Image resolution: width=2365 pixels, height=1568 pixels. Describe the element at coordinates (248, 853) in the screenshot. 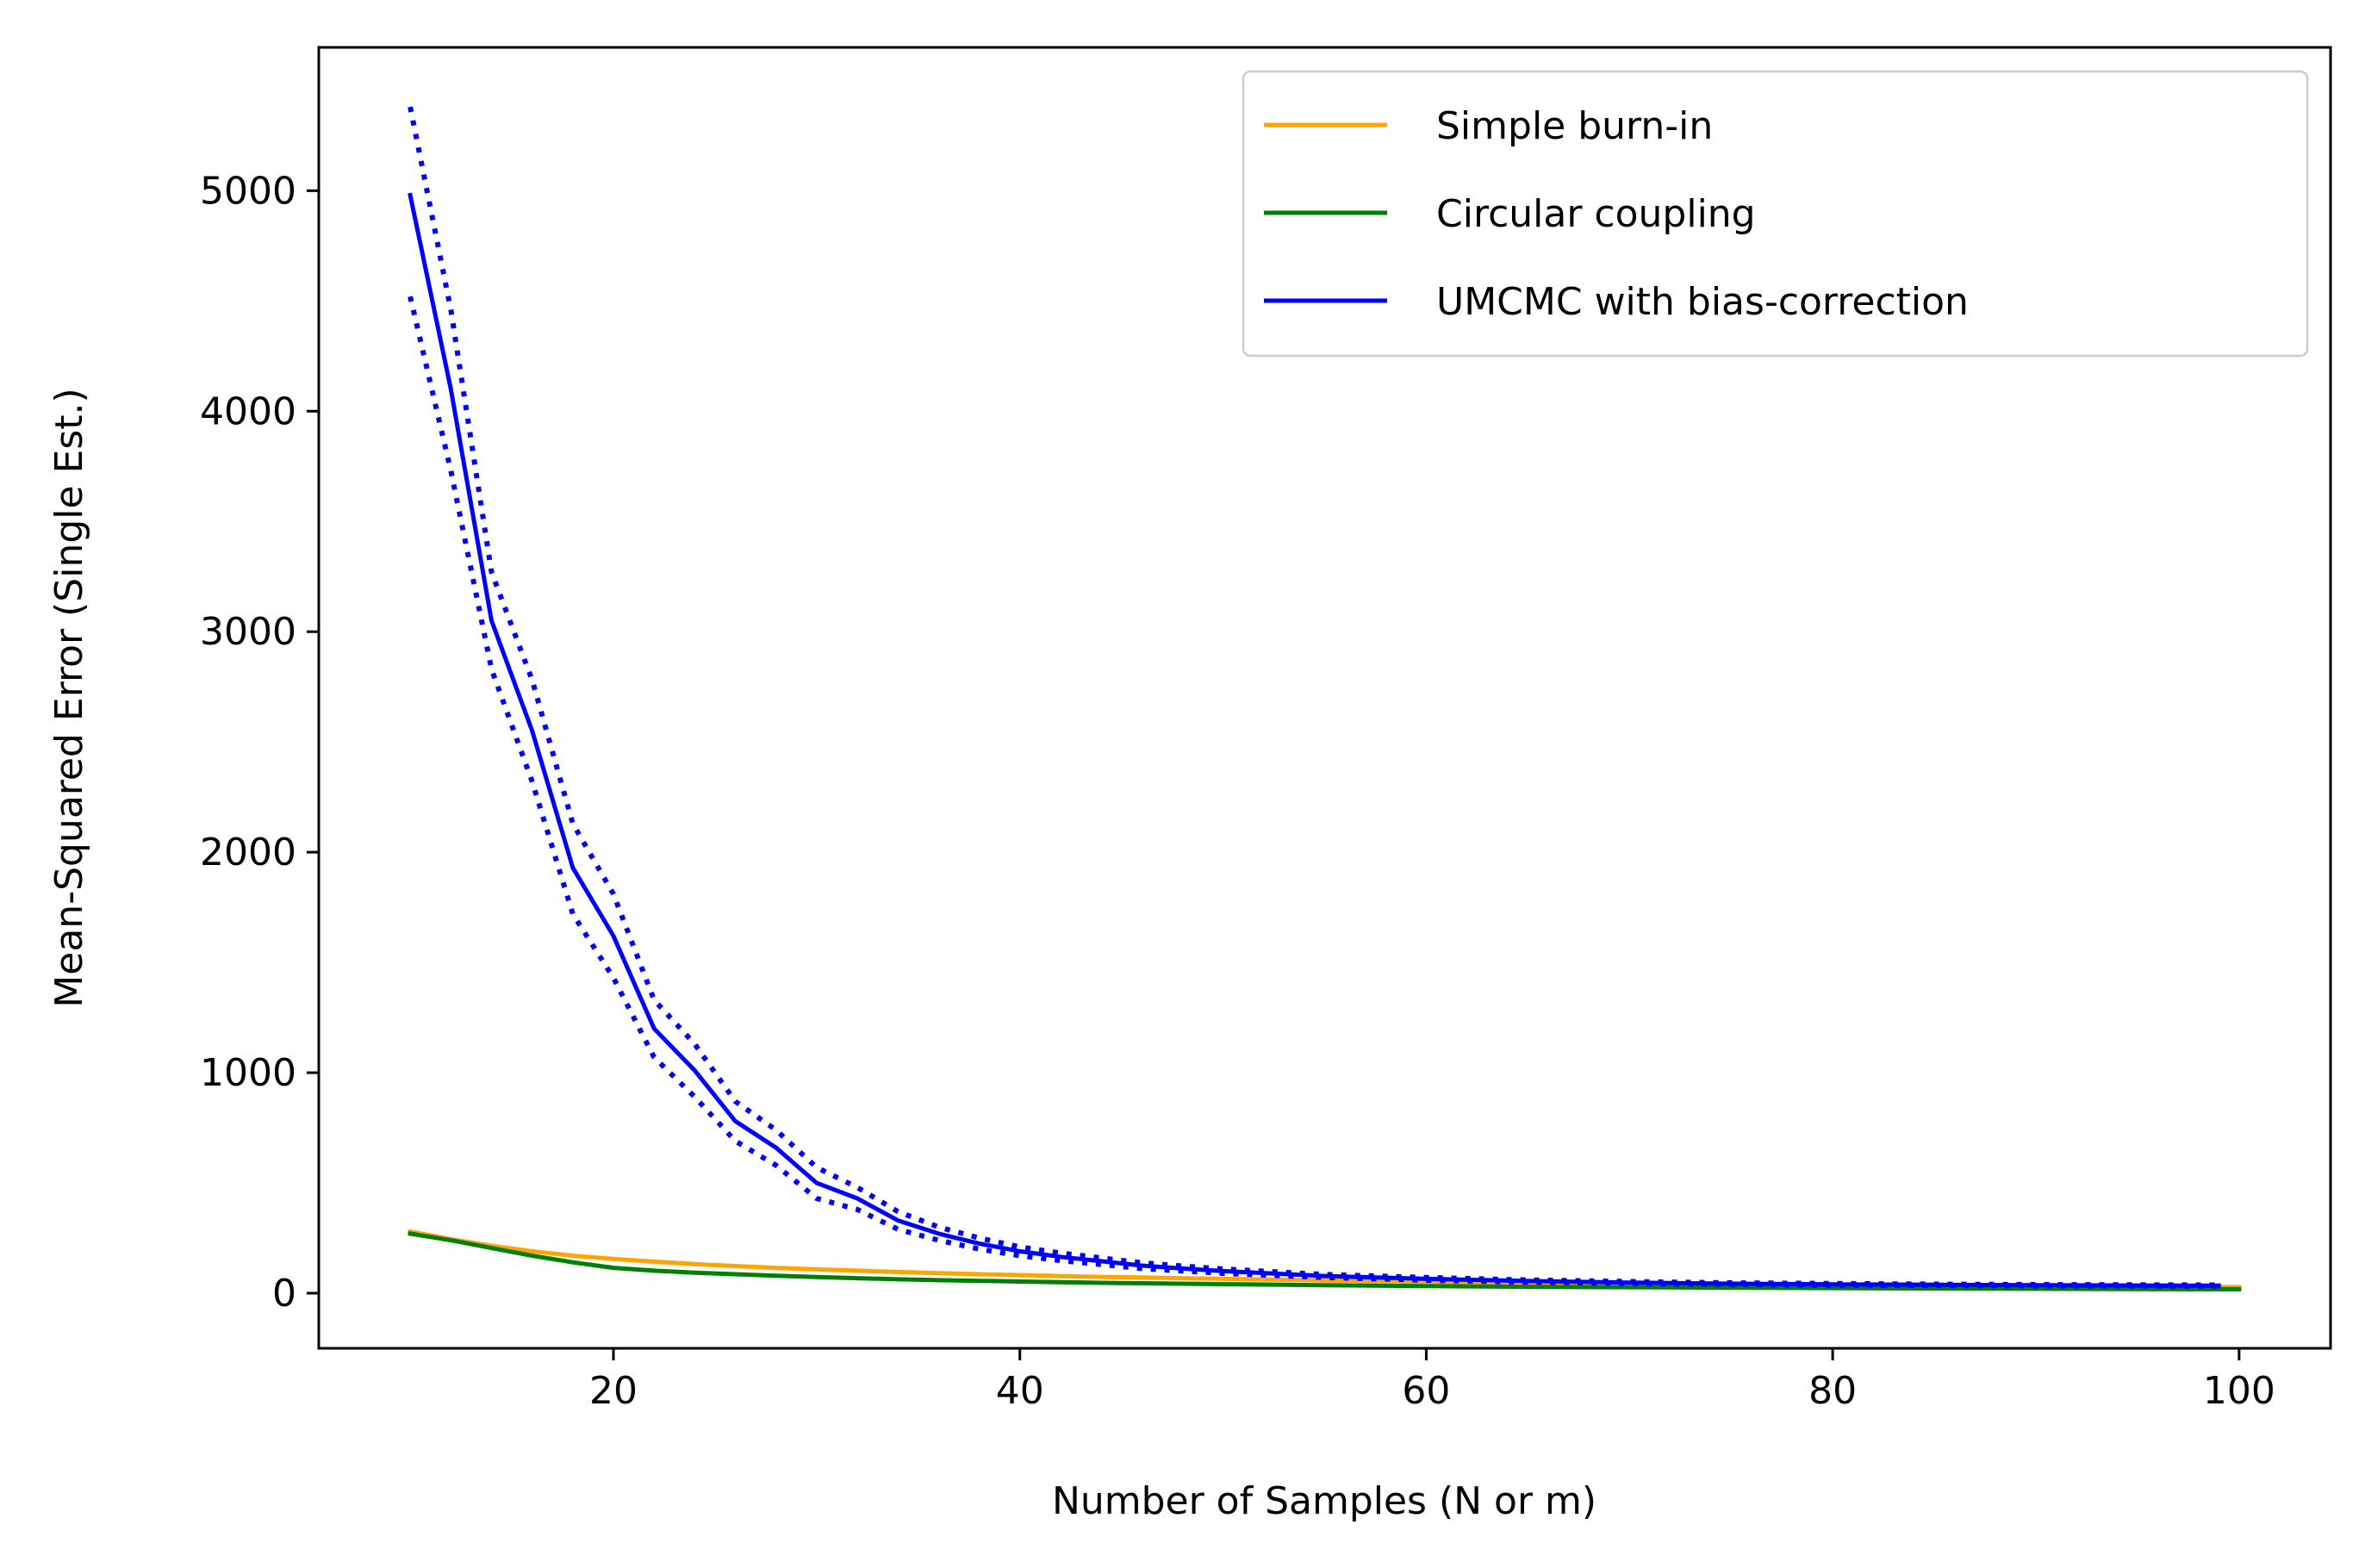

I see `y-tick-label: 2000` at that location.